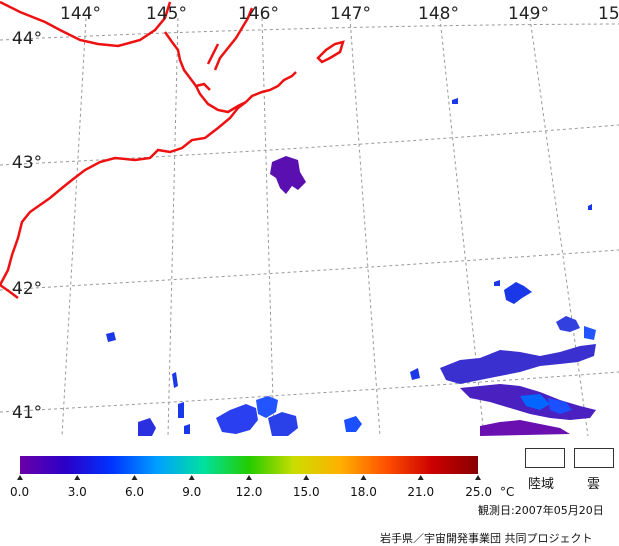 The height and width of the screenshot is (546, 619). Describe the element at coordinates (541, 510) in the screenshot. I see `observation-date: 観測日:2007年05月20日` at that location.